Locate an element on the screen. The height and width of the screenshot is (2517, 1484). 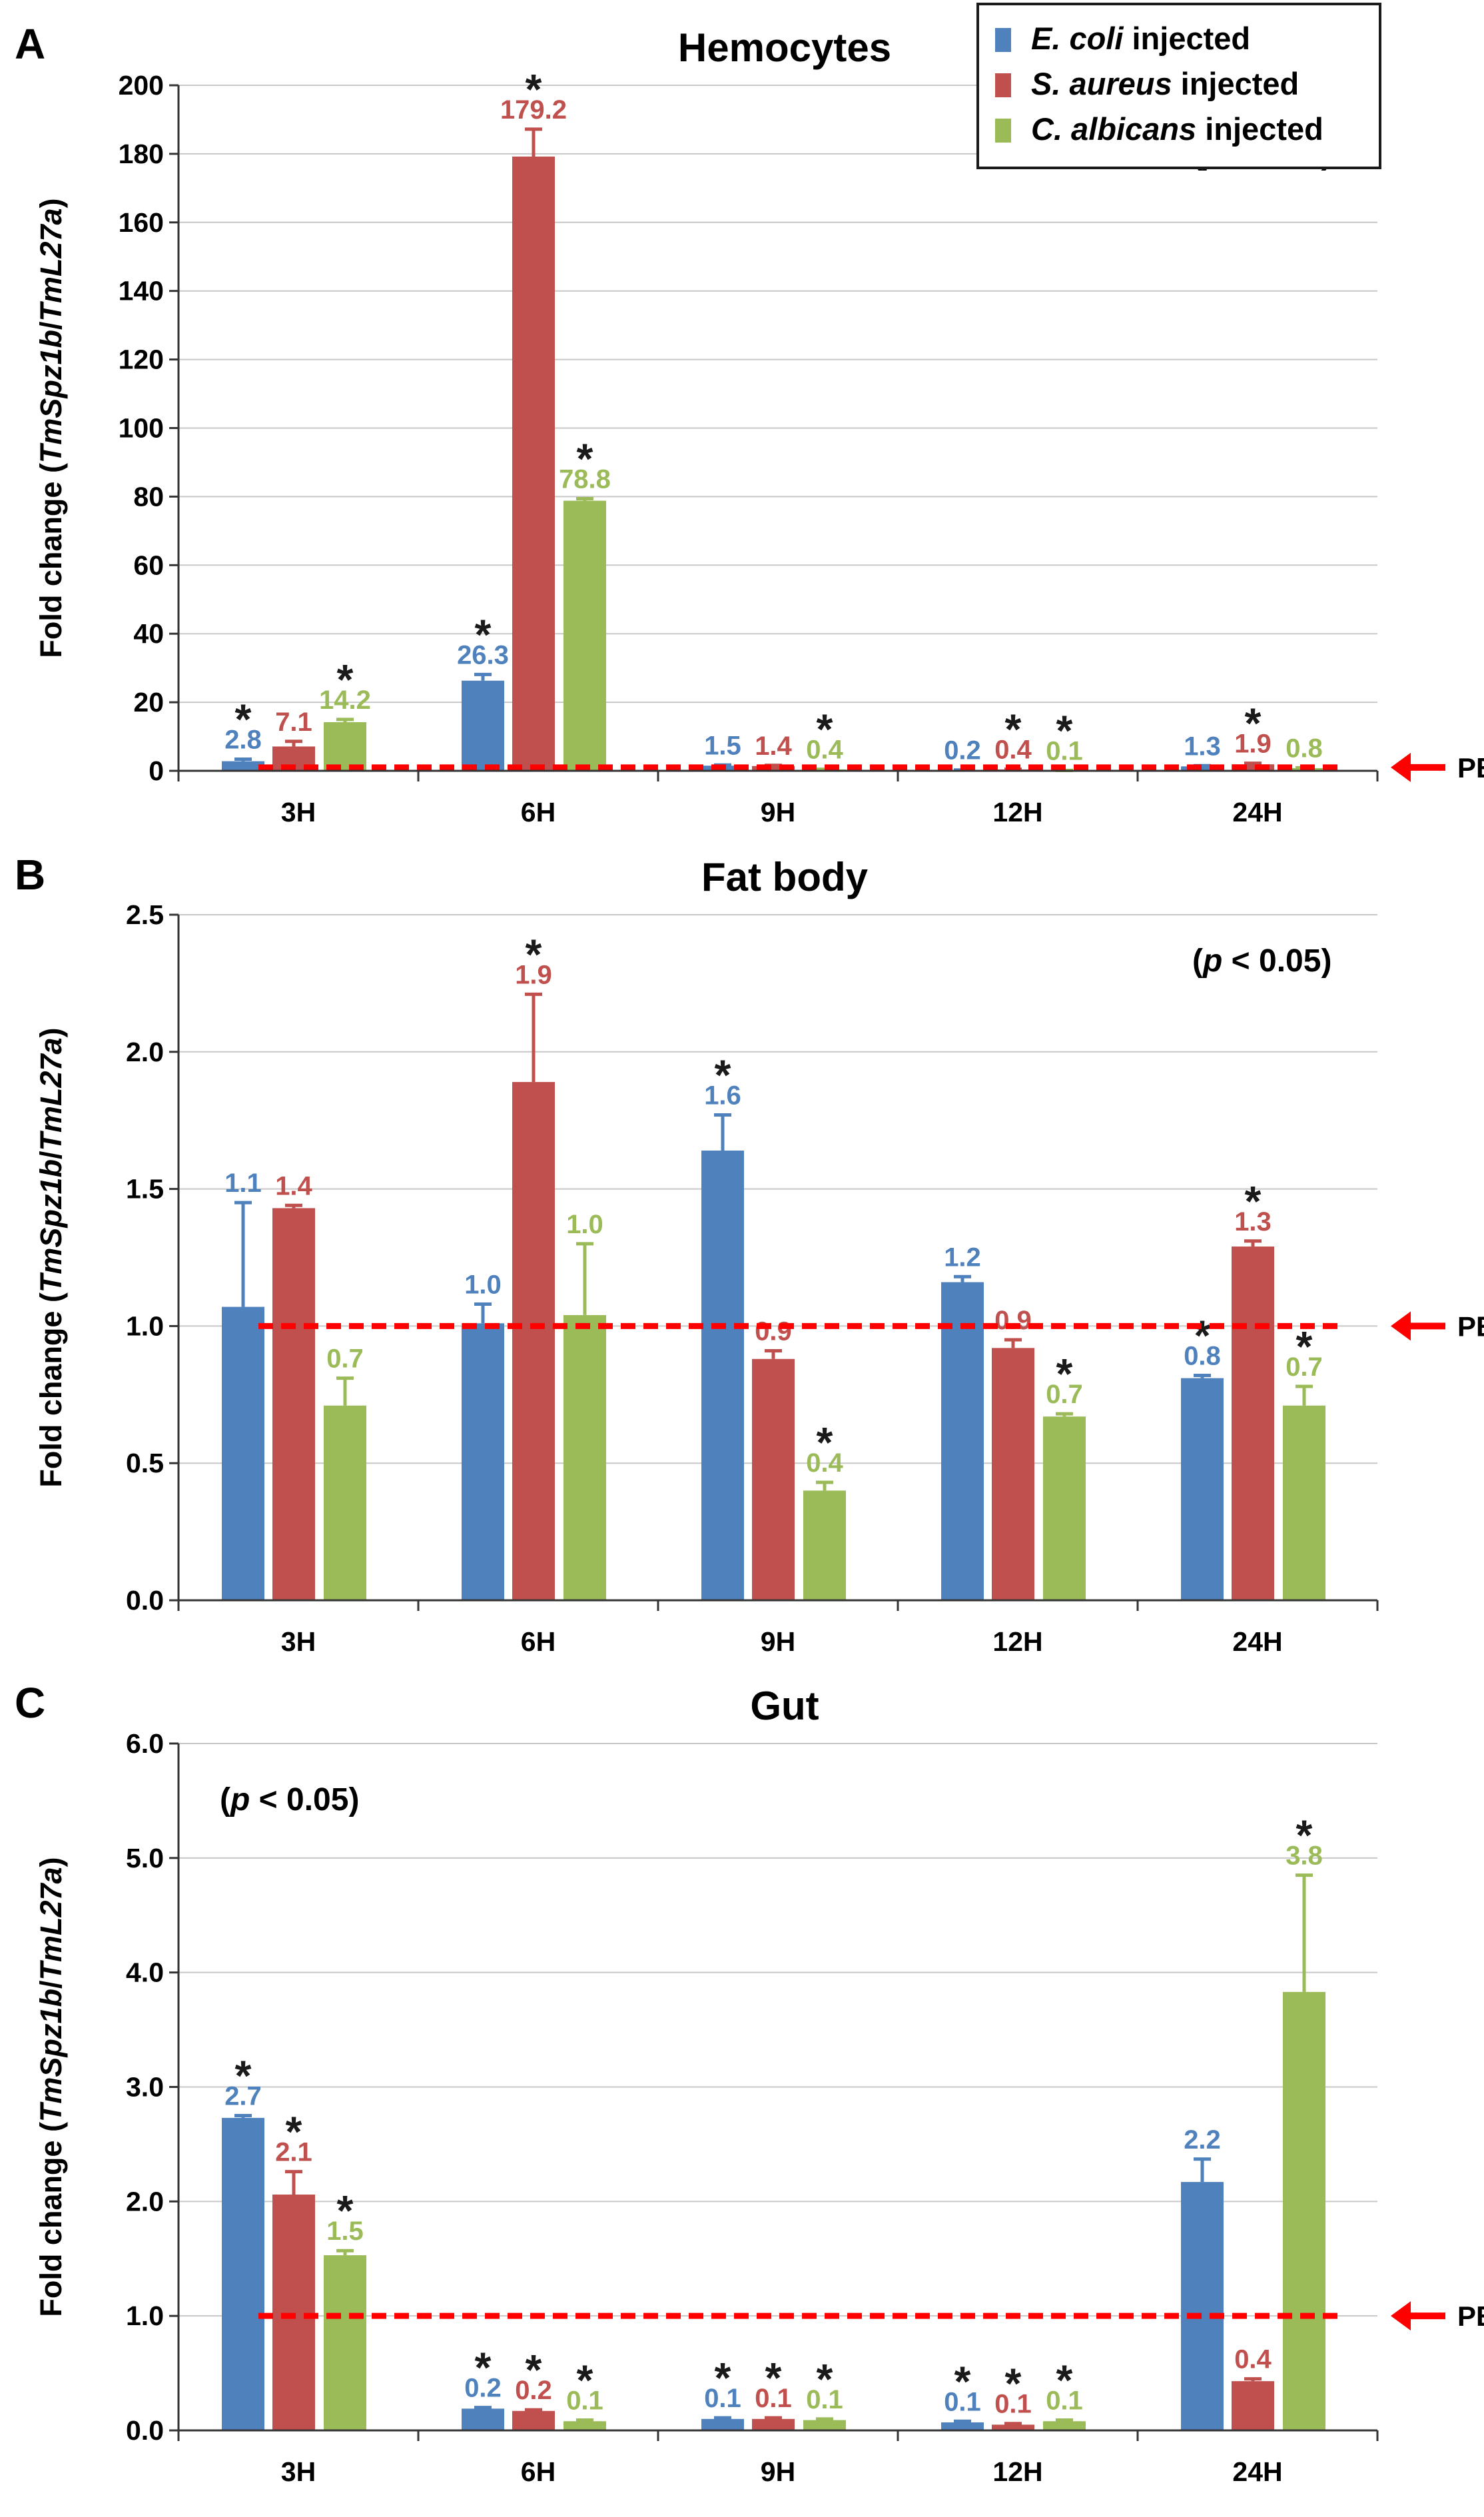
y-tick-label: 4.0 is located at coordinates (145, 1973).